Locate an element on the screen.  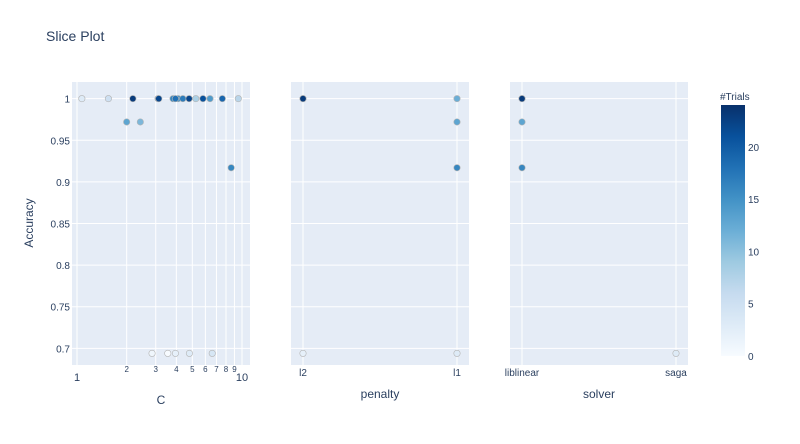
x-tick-label: 10 is located at coordinates (242, 378).